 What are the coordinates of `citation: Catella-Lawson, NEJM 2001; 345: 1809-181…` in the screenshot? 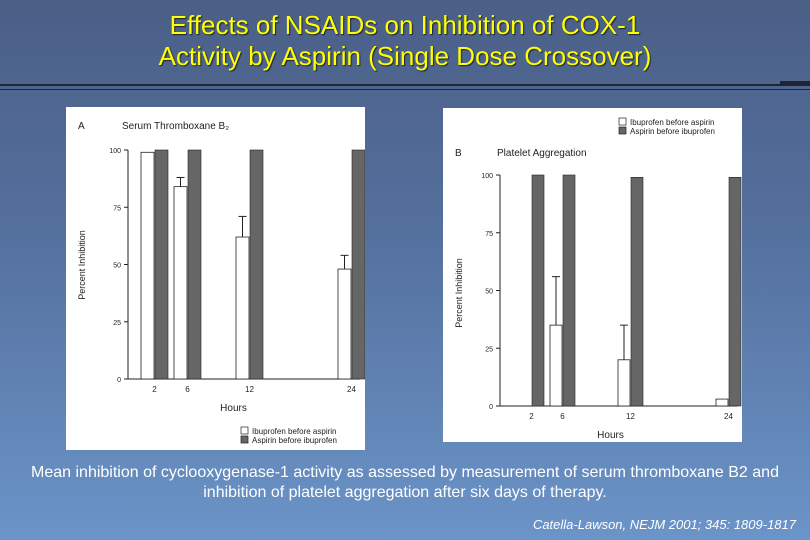 It's located at (664, 524).